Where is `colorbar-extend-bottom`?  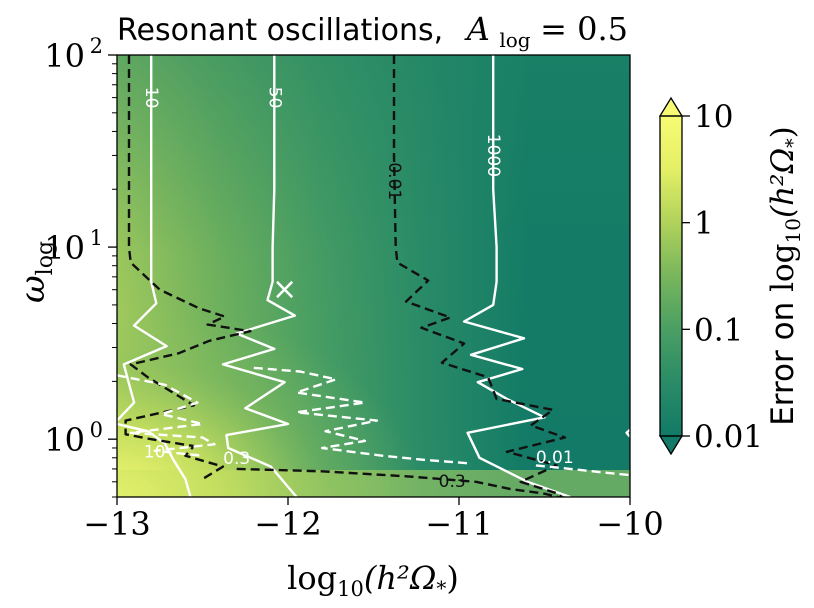 colorbar-extend-bottom is located at coordinates (671, 445).